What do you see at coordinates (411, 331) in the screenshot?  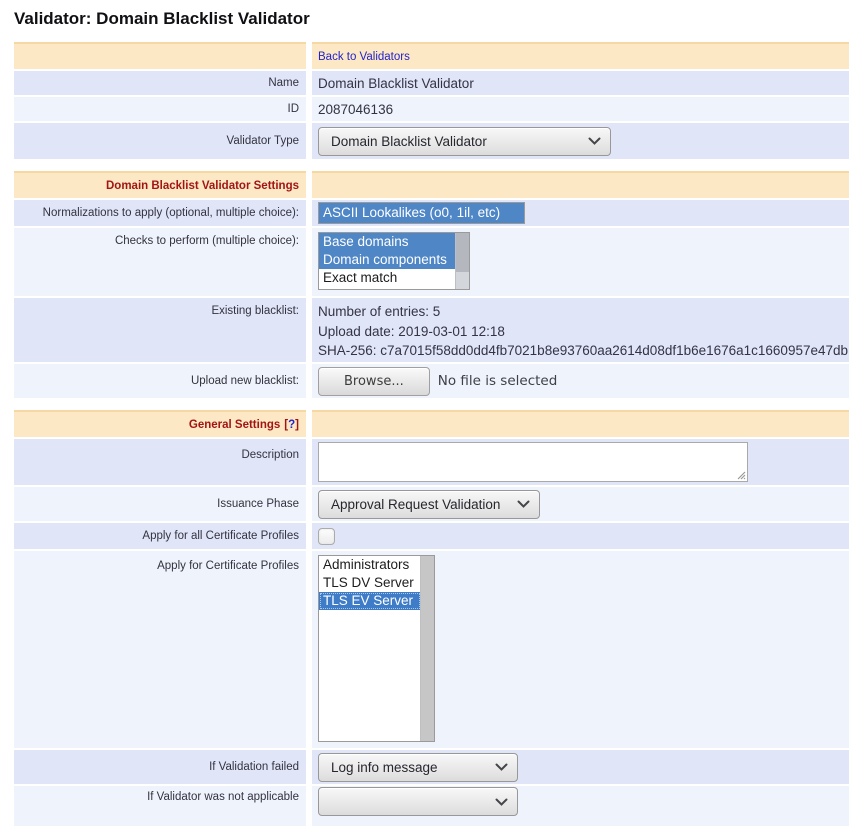 I see `blacklist-upload-date: Upload date: 2019-03-01 12:18` at bounding box center [411, 331].